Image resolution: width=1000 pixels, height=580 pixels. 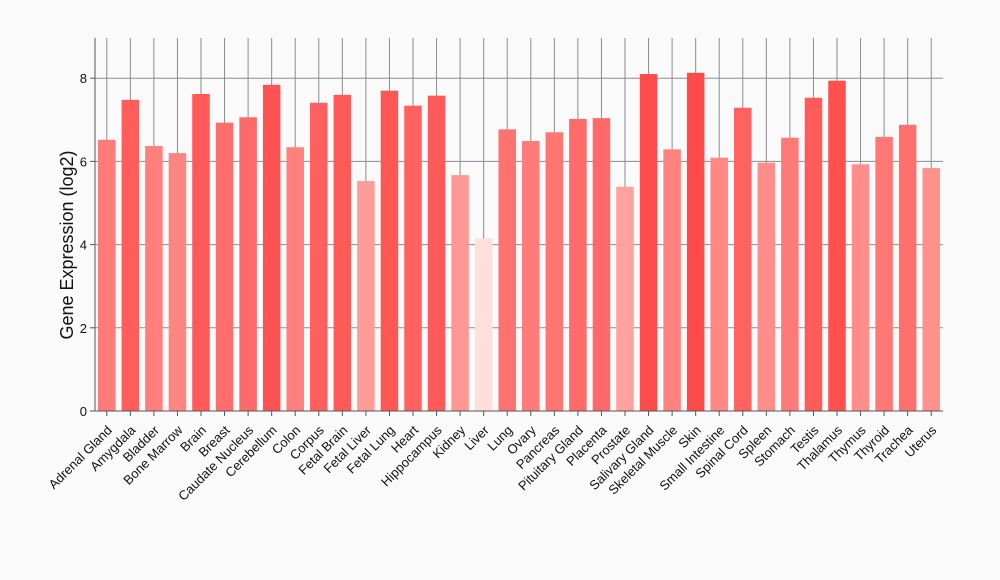 What do you see at coordinates (625, 298) in the screenshot?
I see `bar-prostate` at bounding box center [625, 298].